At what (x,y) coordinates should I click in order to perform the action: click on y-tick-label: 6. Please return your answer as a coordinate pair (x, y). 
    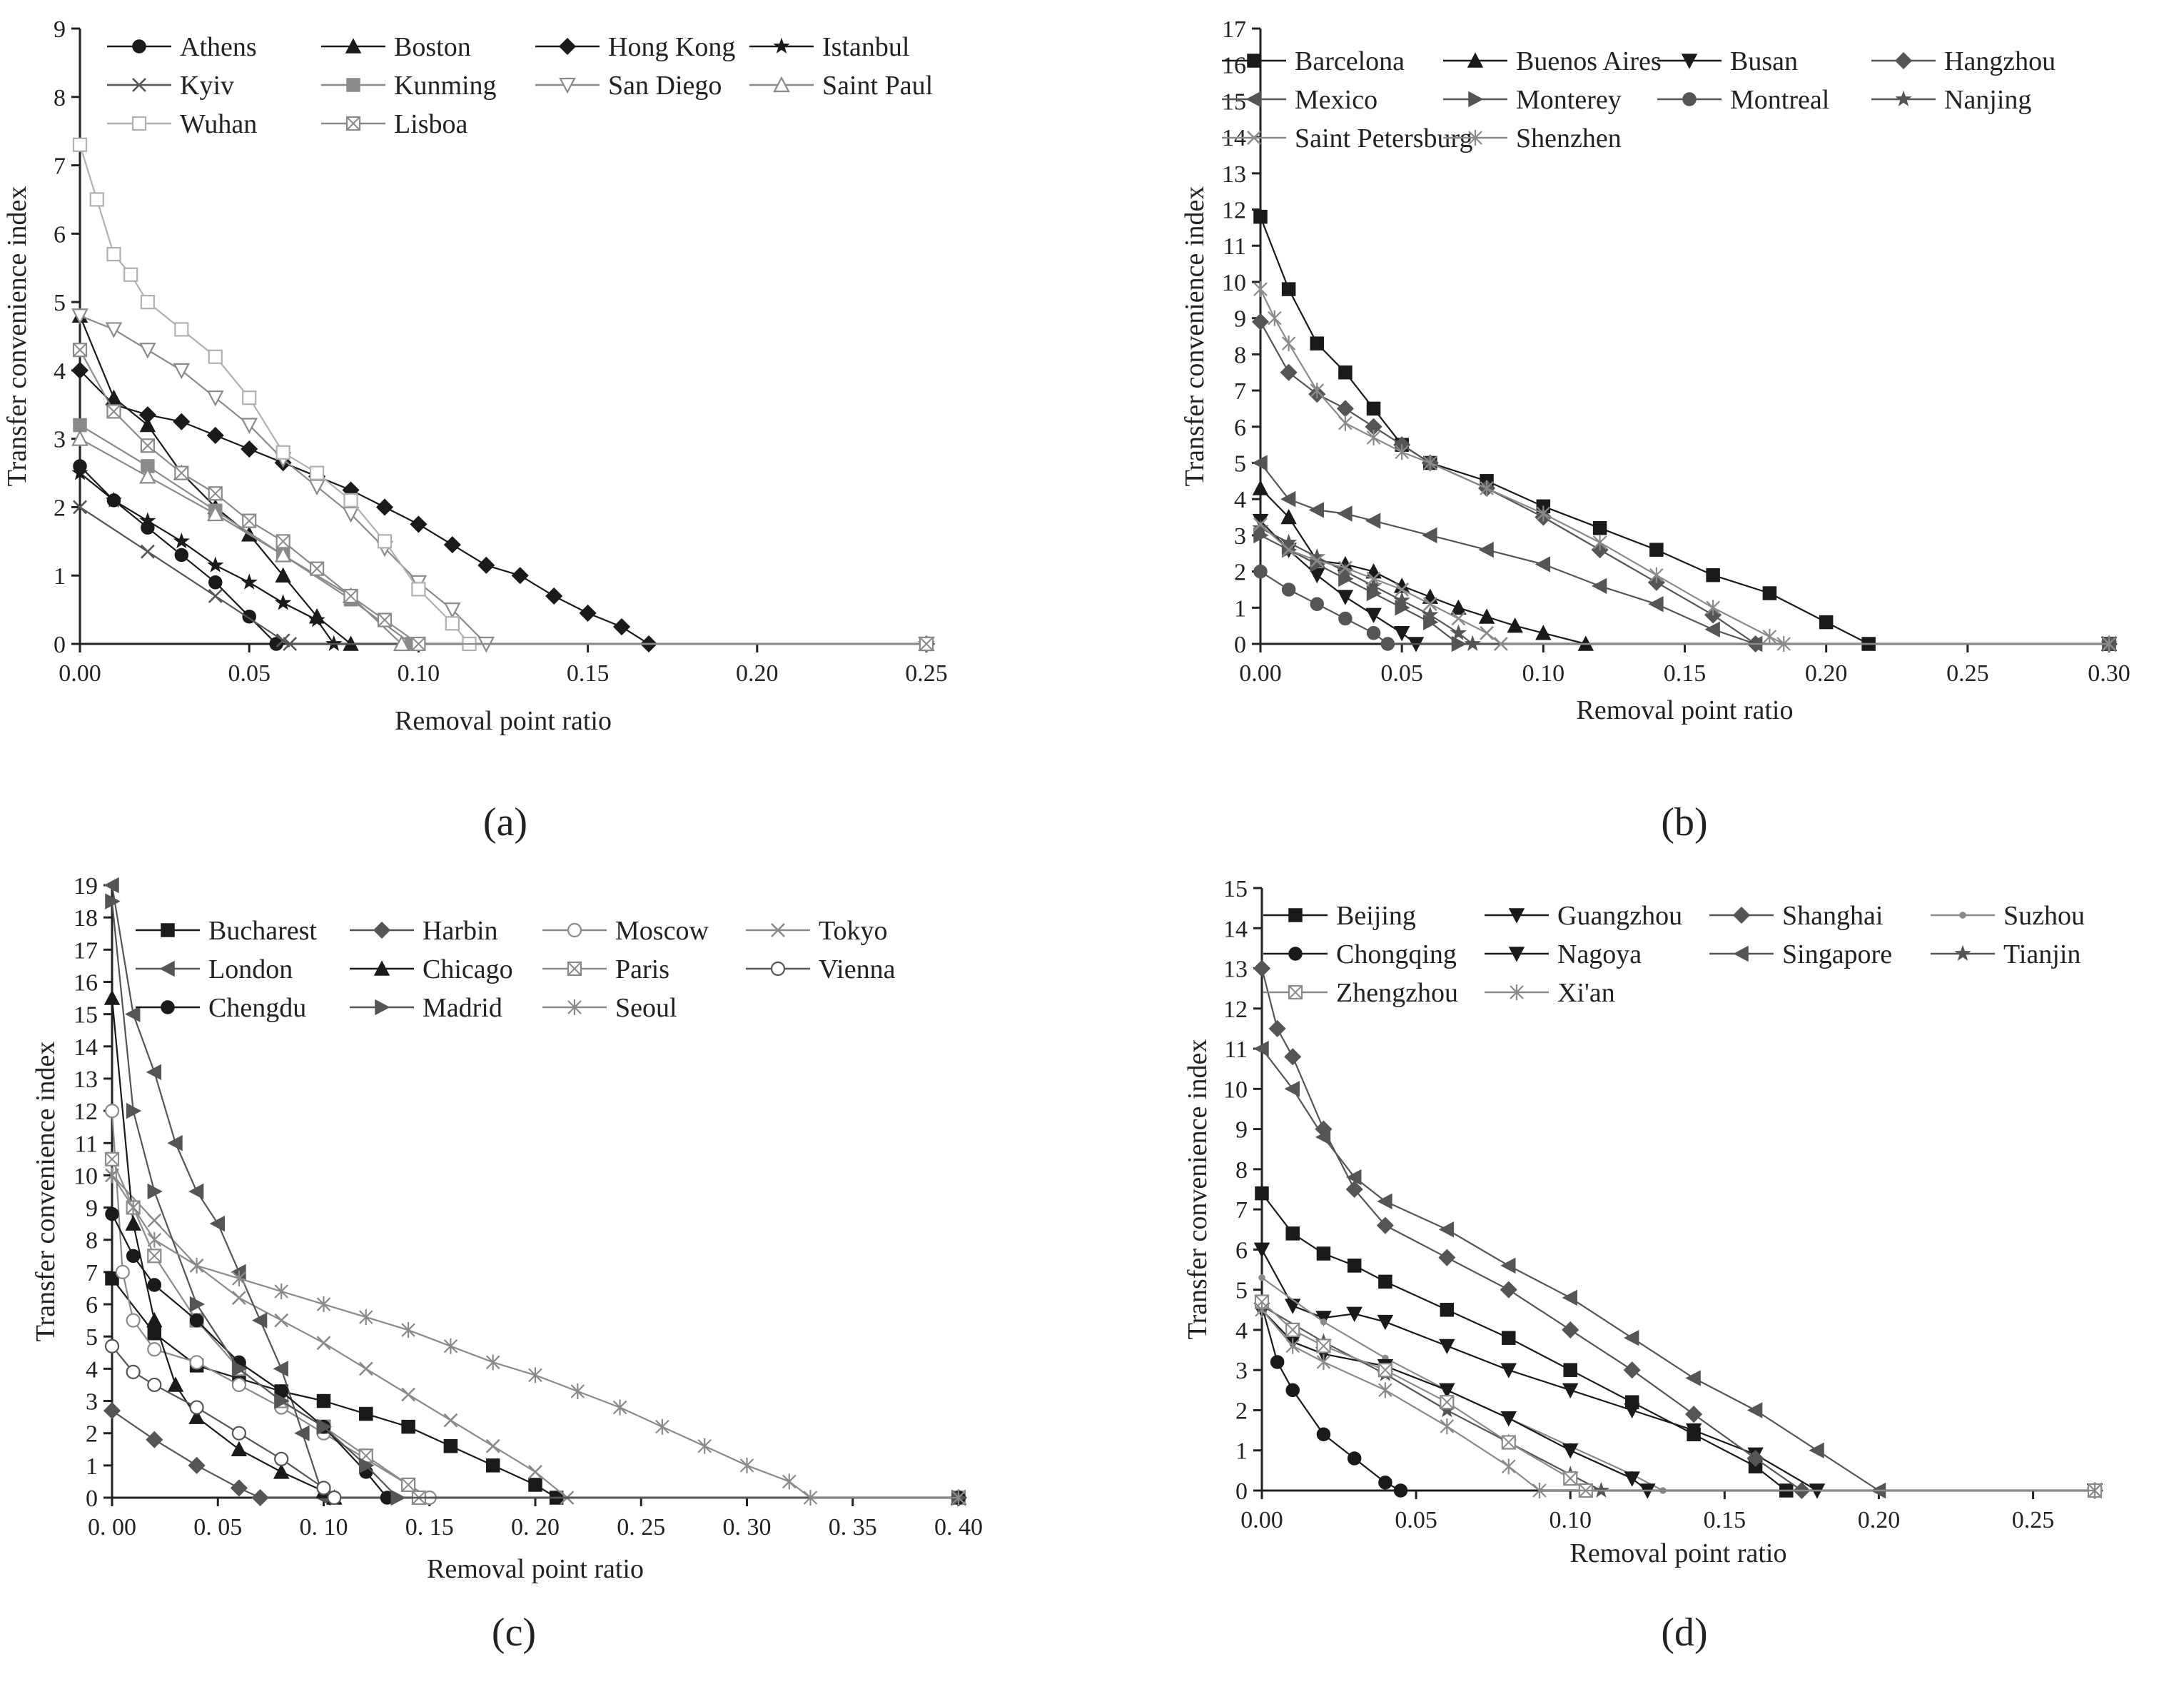
    Looking at the image, I should click on (60, 235).